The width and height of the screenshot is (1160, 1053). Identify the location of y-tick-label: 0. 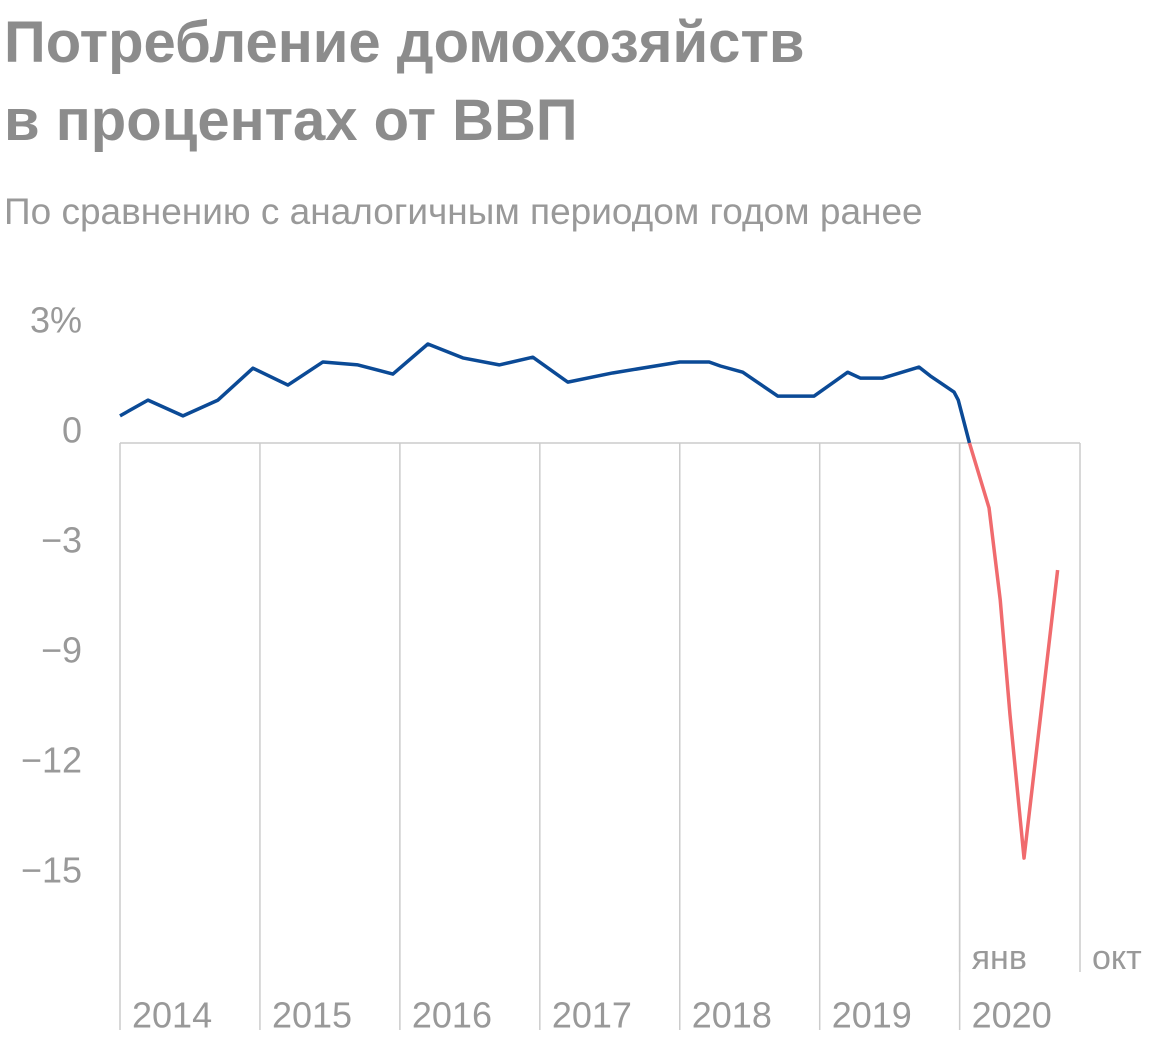
(72, 430).